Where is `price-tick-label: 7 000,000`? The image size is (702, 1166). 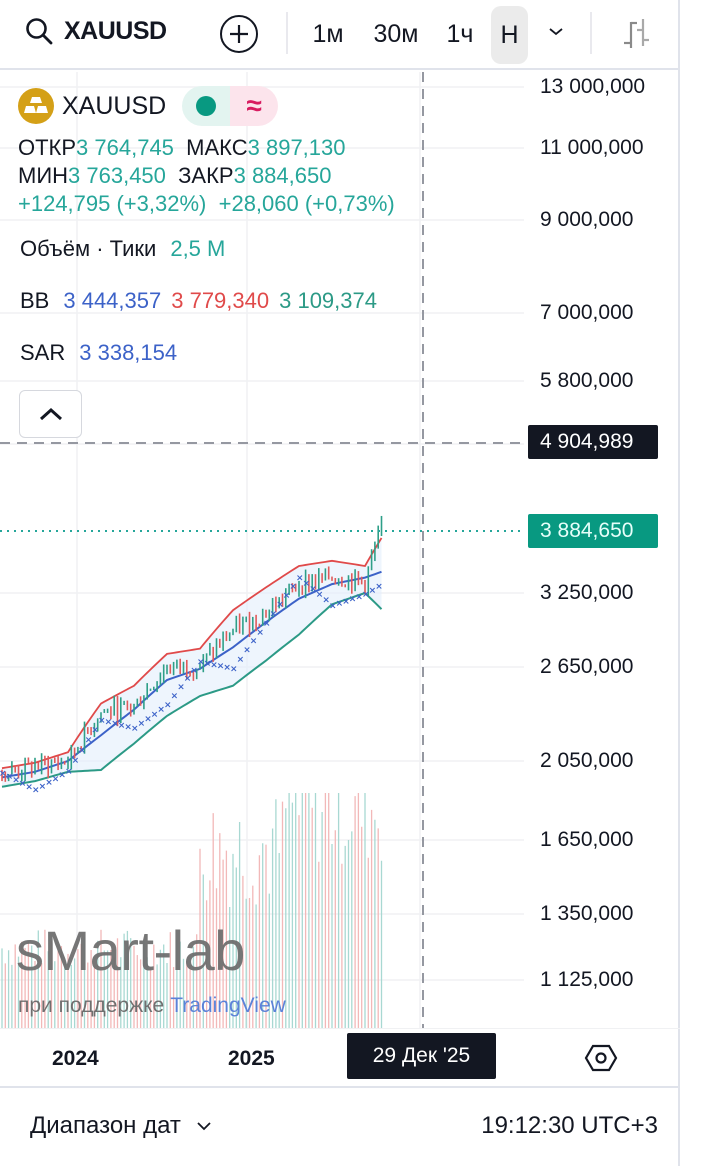
price-tick-label: 7 000,000 is located at coordinates (587, 312).